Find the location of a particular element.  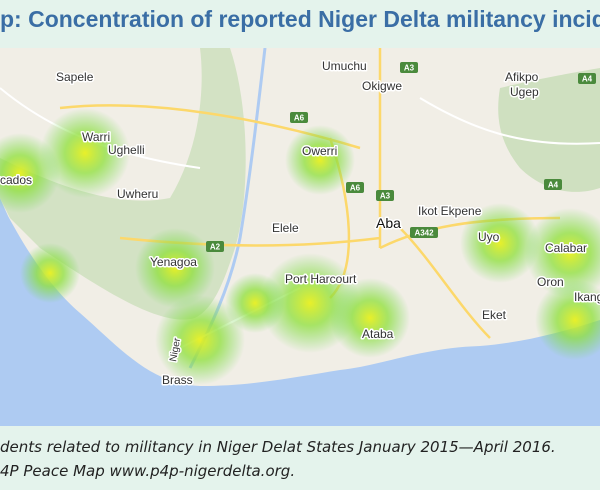

place-label: Owerri is located at coordinates (319, 151).